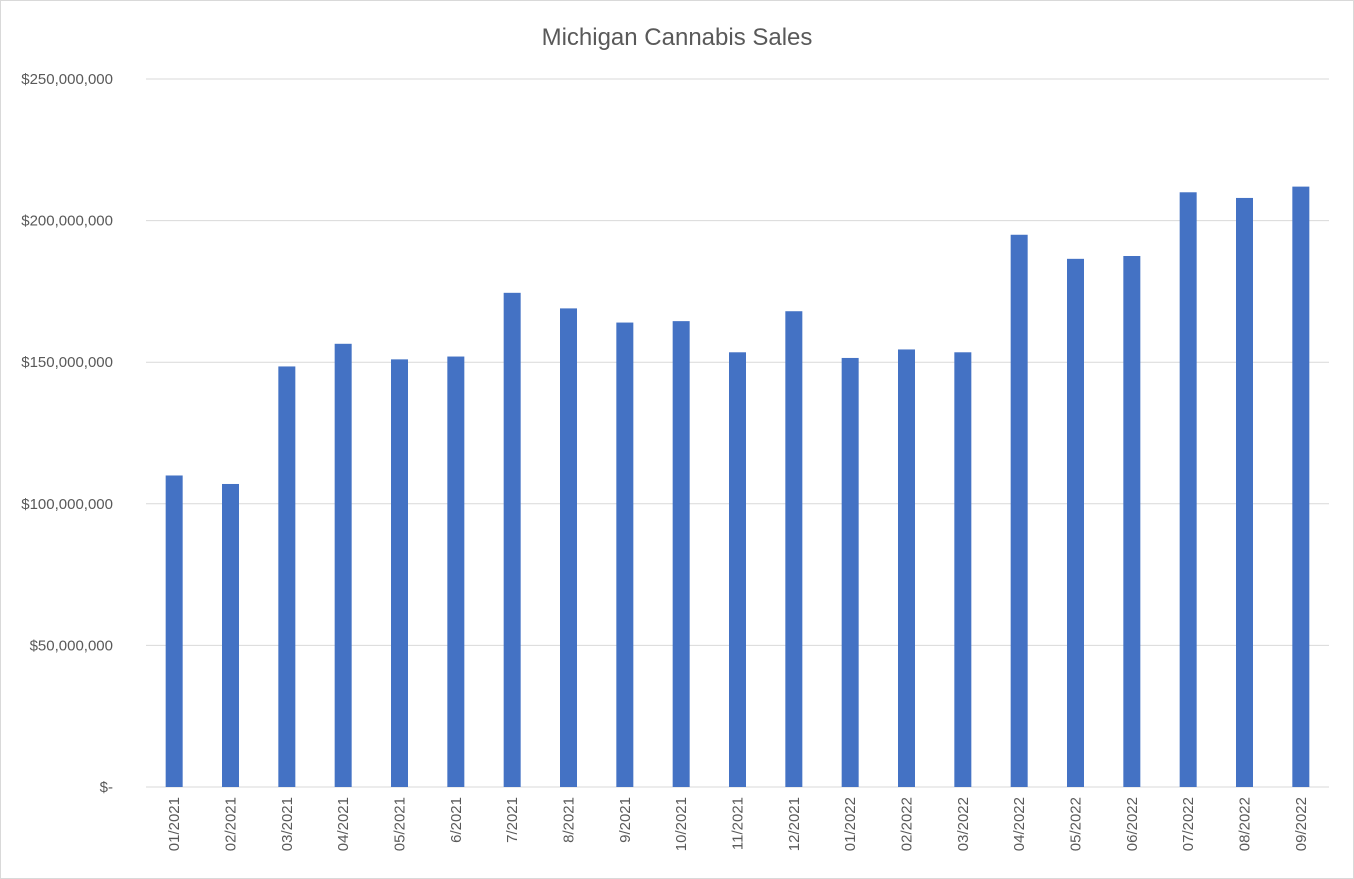 This screenshot has height=879, width=1354. What do you see at coordinates (1019, 824) in the screenshot?
I see `x-tick-label: 04/2022` at bounding box center [1019, 824].